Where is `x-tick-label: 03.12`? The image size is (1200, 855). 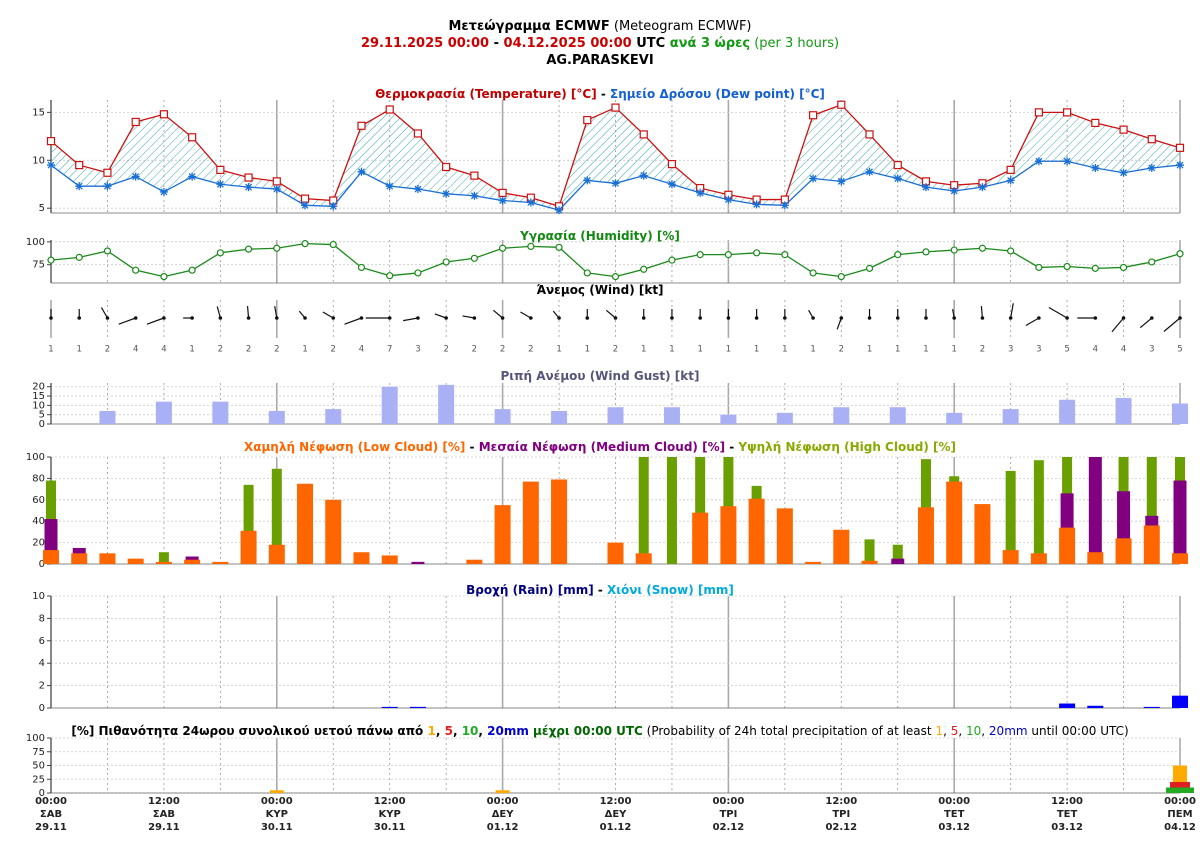
x-tick-label: 03.12 is located at coordinates (954, 827).